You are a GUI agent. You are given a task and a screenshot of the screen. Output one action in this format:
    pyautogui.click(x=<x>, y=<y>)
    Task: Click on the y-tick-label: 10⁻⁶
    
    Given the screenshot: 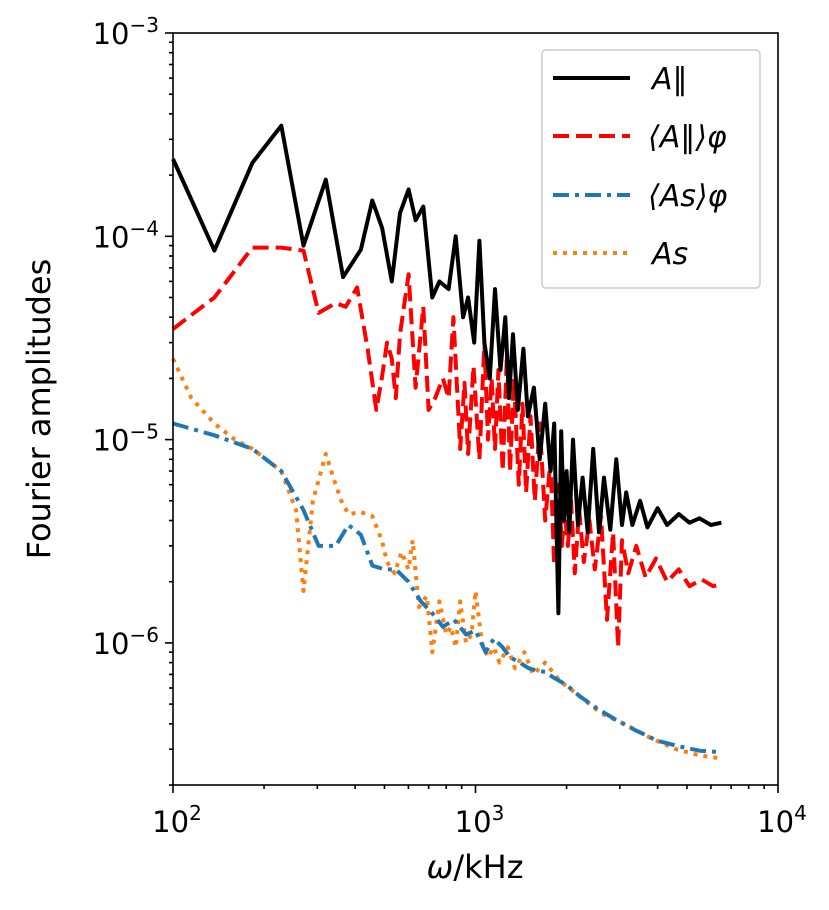 What is the action you would take?
    pyautogui.click(x=126, y=642)
    